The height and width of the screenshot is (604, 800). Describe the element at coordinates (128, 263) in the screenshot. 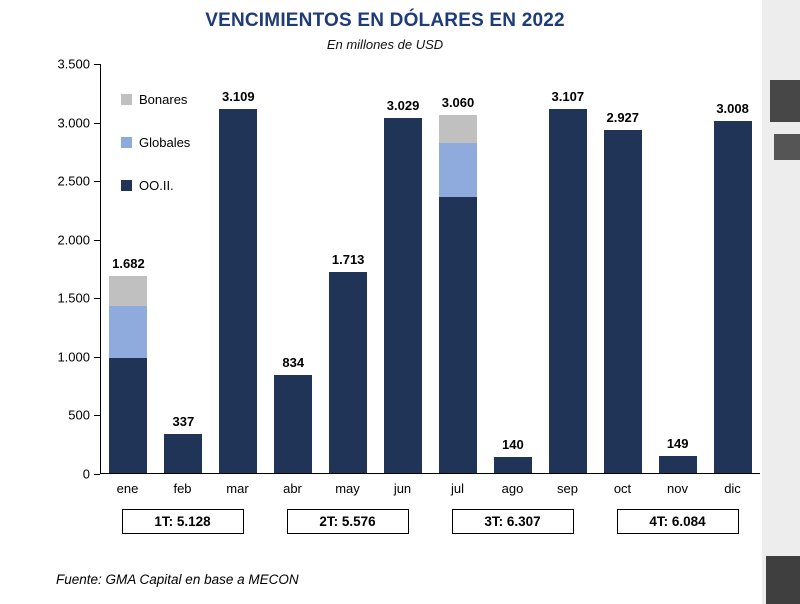

I see `bar-value-label: 1.682` at that location.